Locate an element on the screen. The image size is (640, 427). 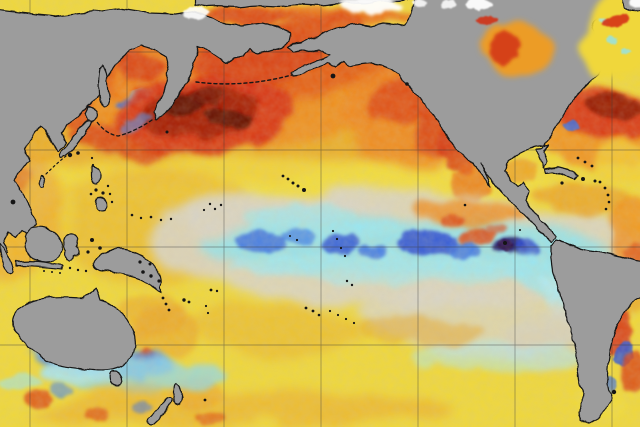
ice-greenland is located at coordinates (634, 4).